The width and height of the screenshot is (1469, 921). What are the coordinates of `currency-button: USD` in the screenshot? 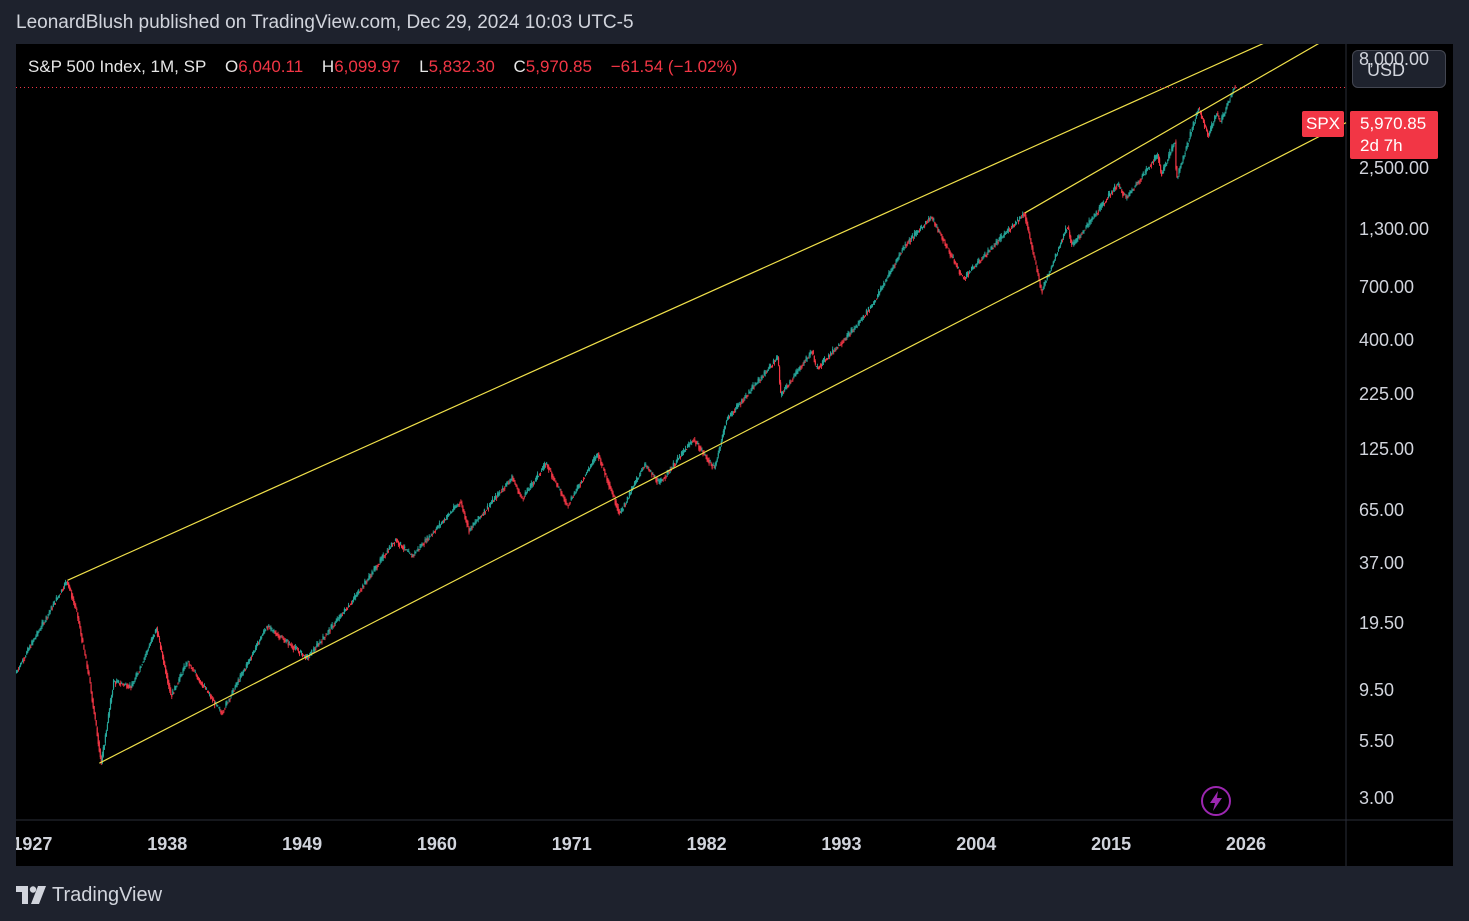 It's located at (1399, 69).